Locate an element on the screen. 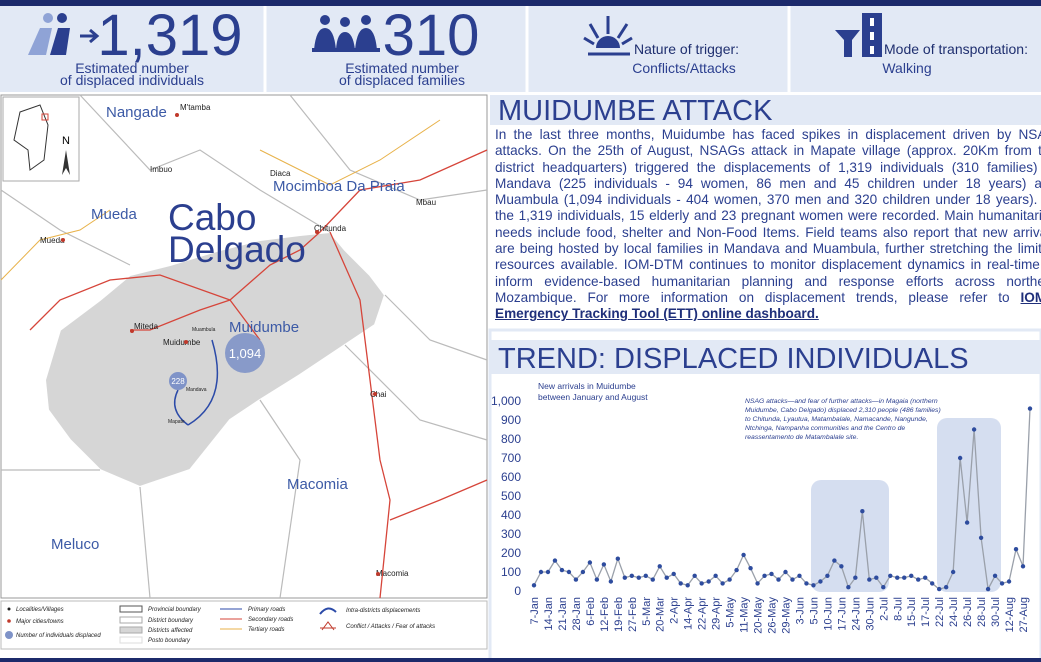 Image resolution: width=1041 pixels, height=662 pixels. y-tick-label: 800 is located at coordinates (511, 439).